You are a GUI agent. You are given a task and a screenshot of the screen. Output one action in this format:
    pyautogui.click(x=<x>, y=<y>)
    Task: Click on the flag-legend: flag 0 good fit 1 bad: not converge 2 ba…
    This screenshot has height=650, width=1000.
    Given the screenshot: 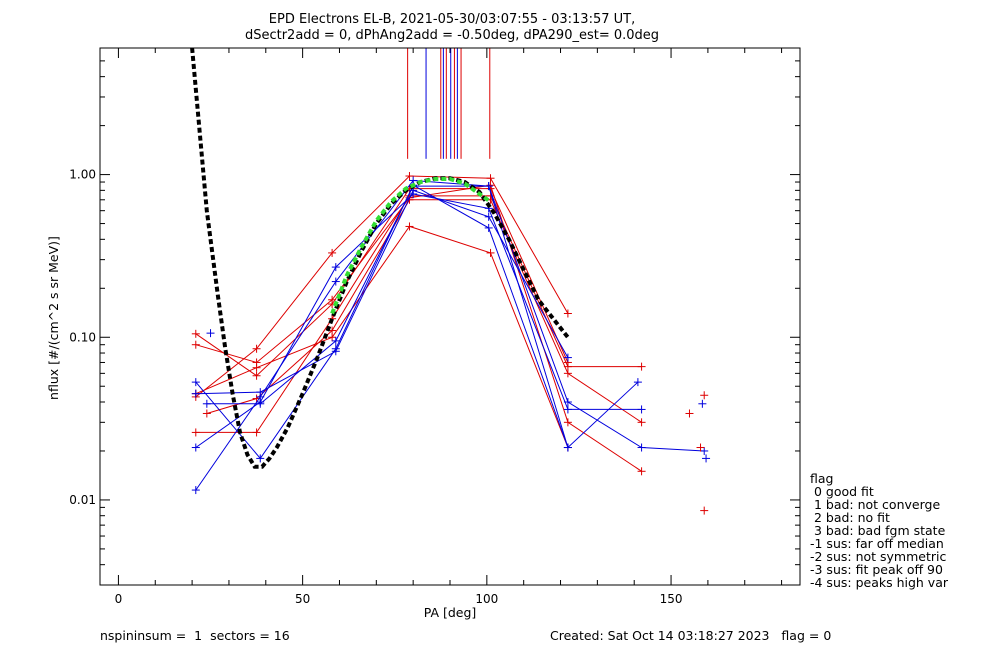 What is the action you would take?
    pyautogui.click(x=879, y=530)
    